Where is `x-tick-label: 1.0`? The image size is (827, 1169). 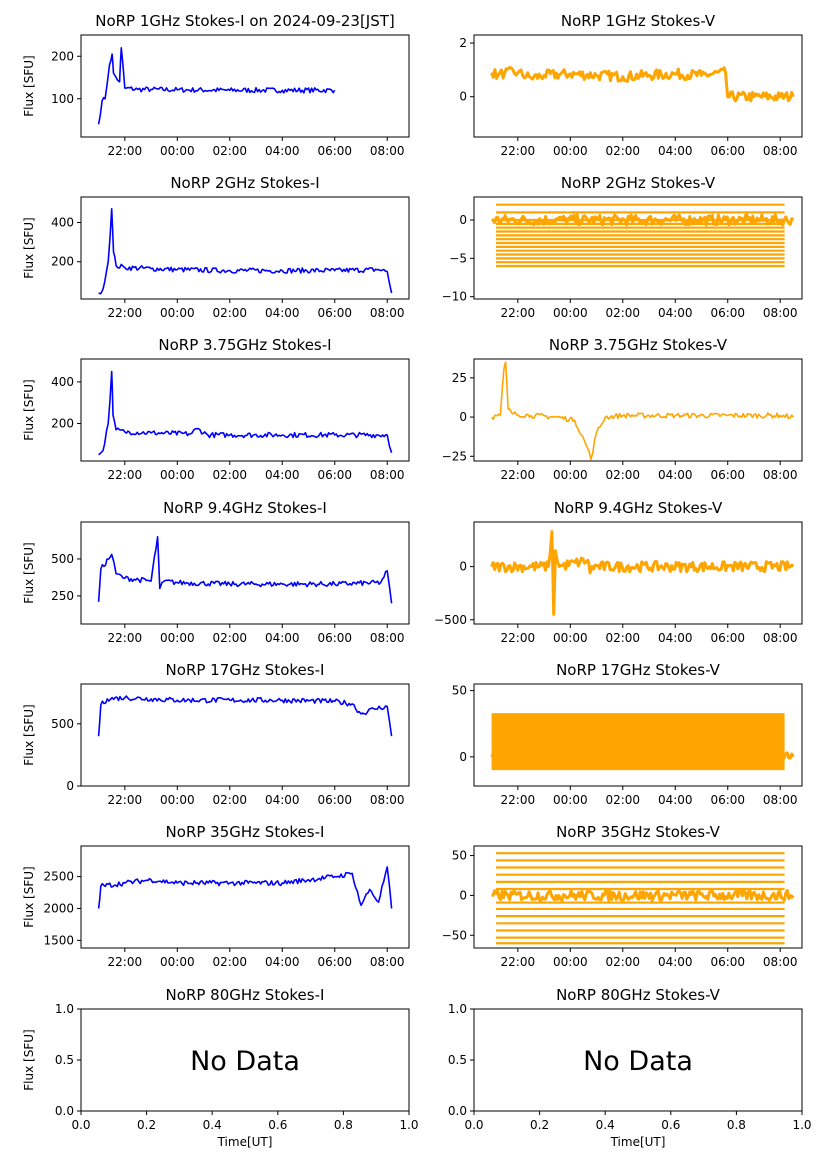 x-tick-label: 1.0 is located at coordinates (408, 1125).